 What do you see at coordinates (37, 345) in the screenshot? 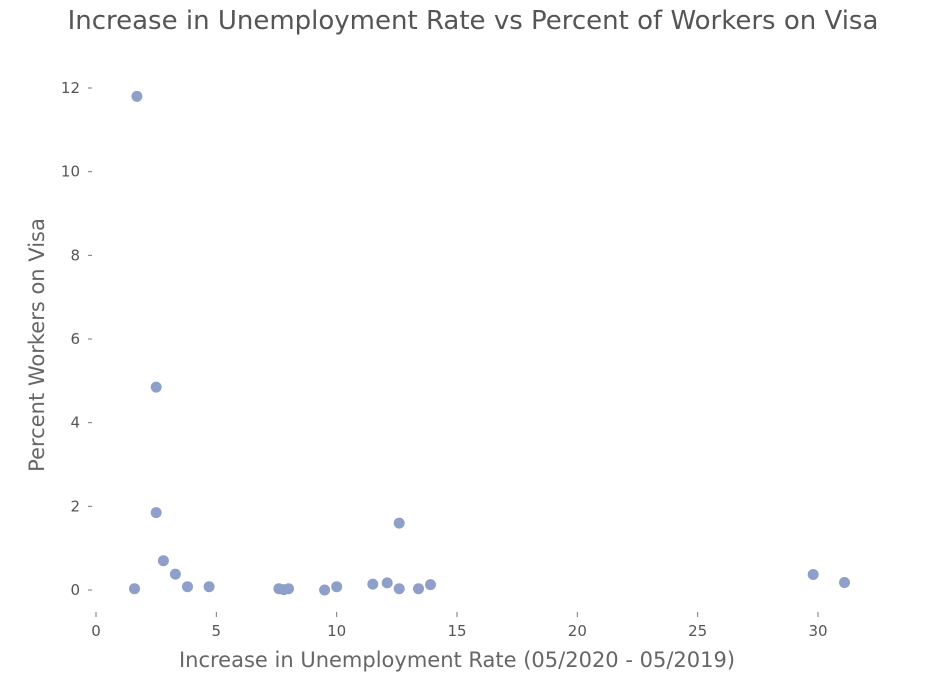
I see `y-axis-label: Percent Workers on Visa` at bounding box center [37, 345].